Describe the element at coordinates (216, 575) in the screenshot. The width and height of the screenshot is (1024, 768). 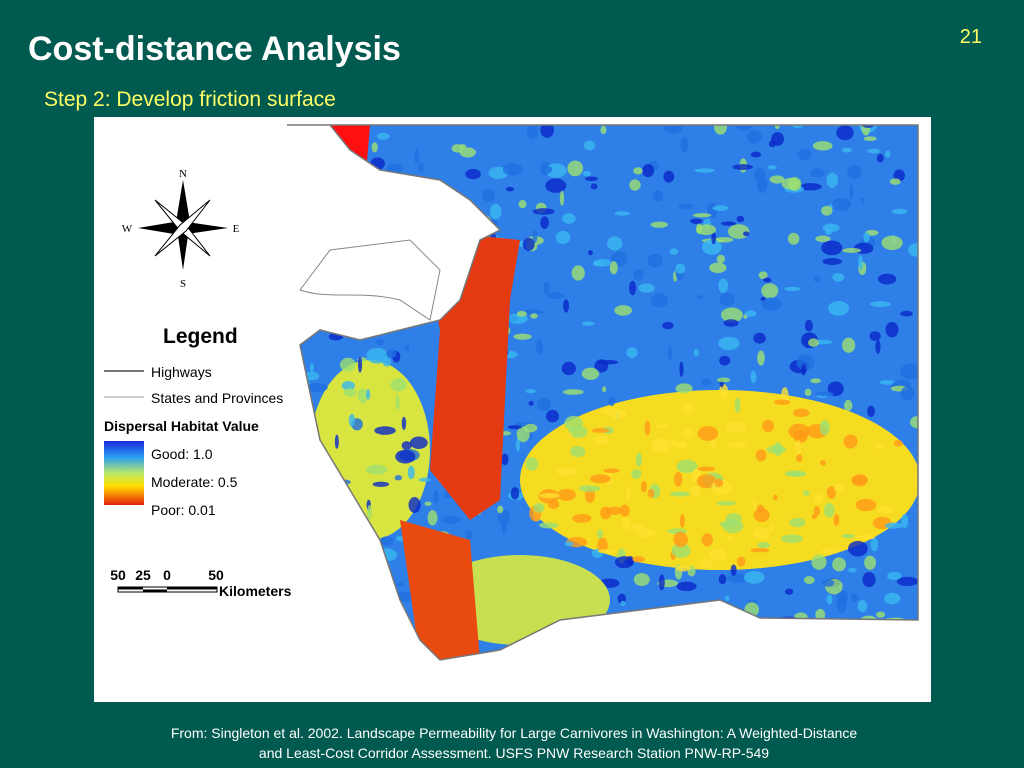
I see `scale-tick: 50` at that location.